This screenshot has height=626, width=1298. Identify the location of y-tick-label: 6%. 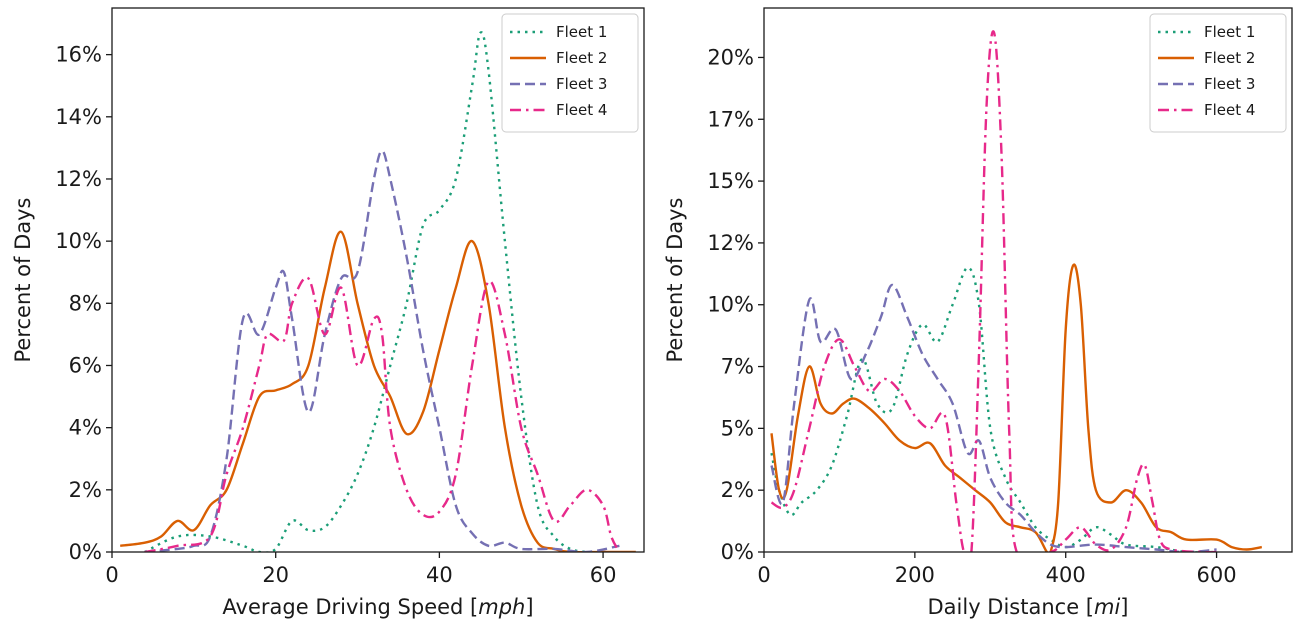
(85, 365).